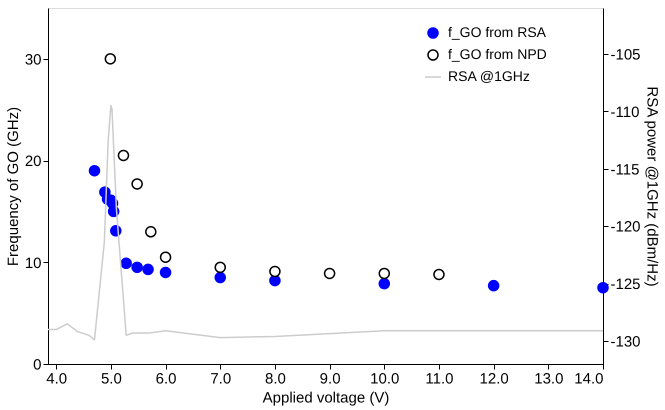 Image resolution: width=665 pixels, height=410 pixels. Describe the element at coordinates (57, 379) in the screenshot. I see `x-tick-label: 4.0` at that location.